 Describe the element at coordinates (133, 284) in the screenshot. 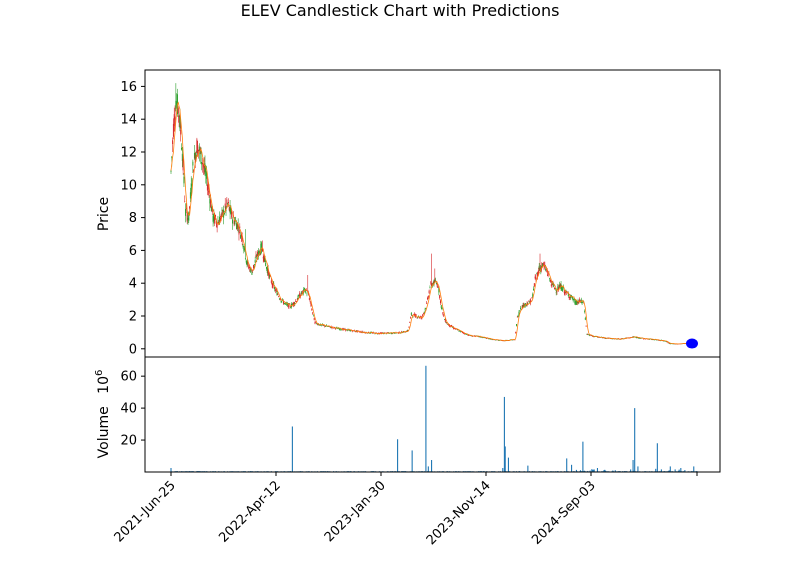

I see `price-tick-label: 4` at that location.